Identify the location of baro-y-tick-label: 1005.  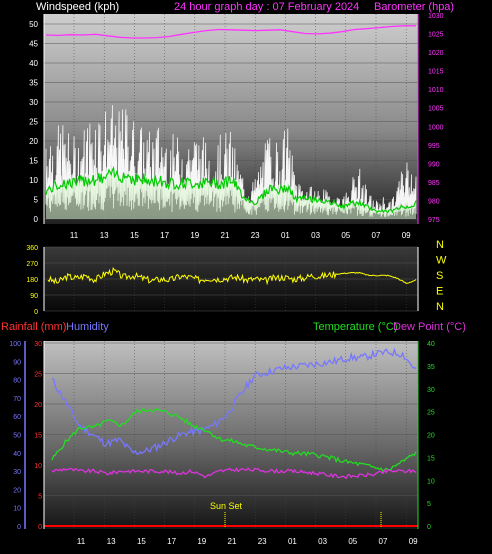
(436, 109).